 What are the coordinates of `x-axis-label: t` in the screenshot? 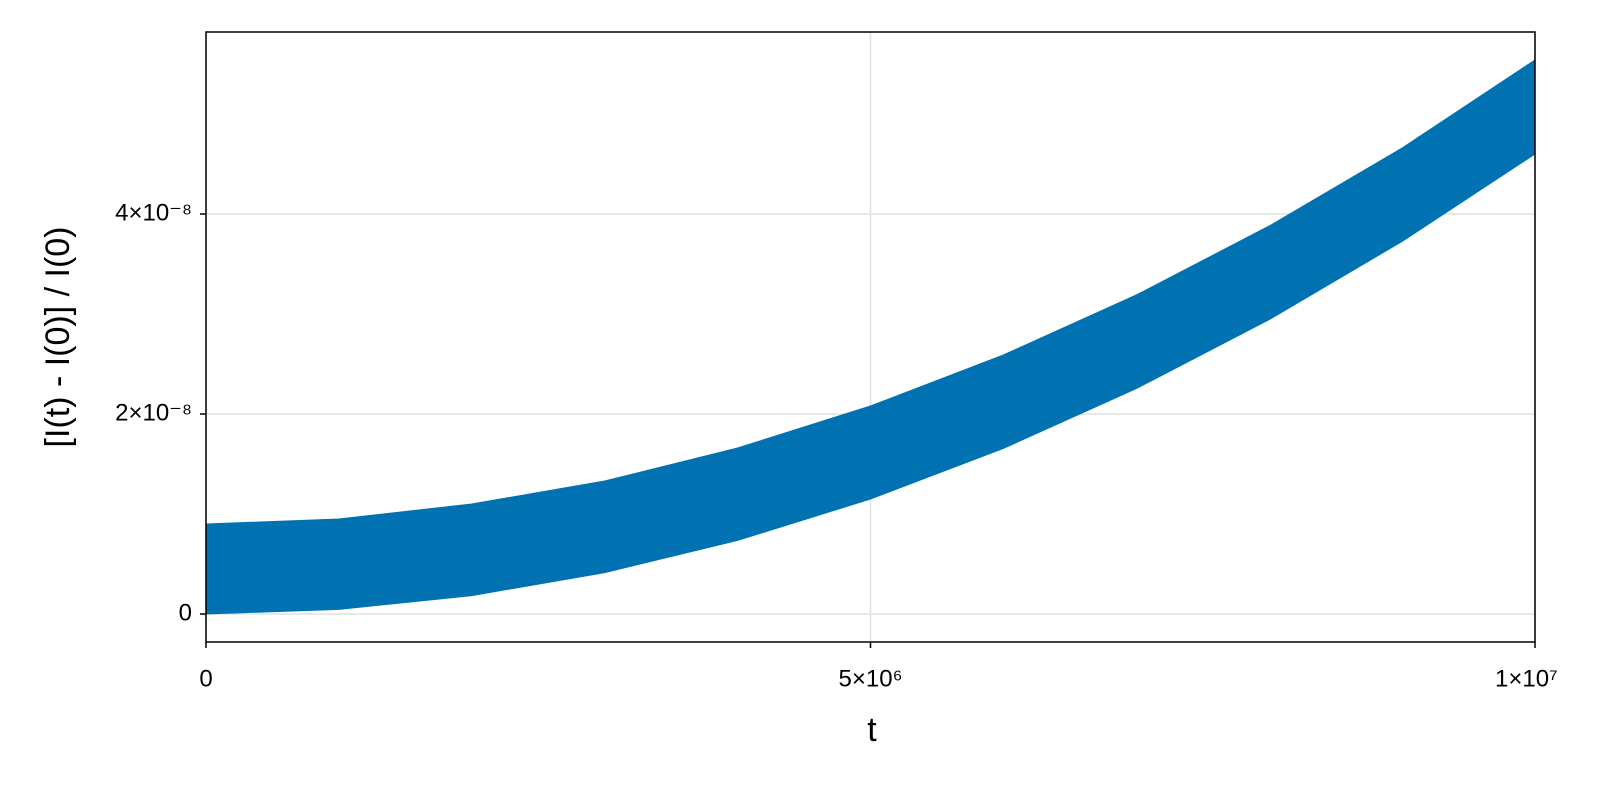 It's located at (872, 730).